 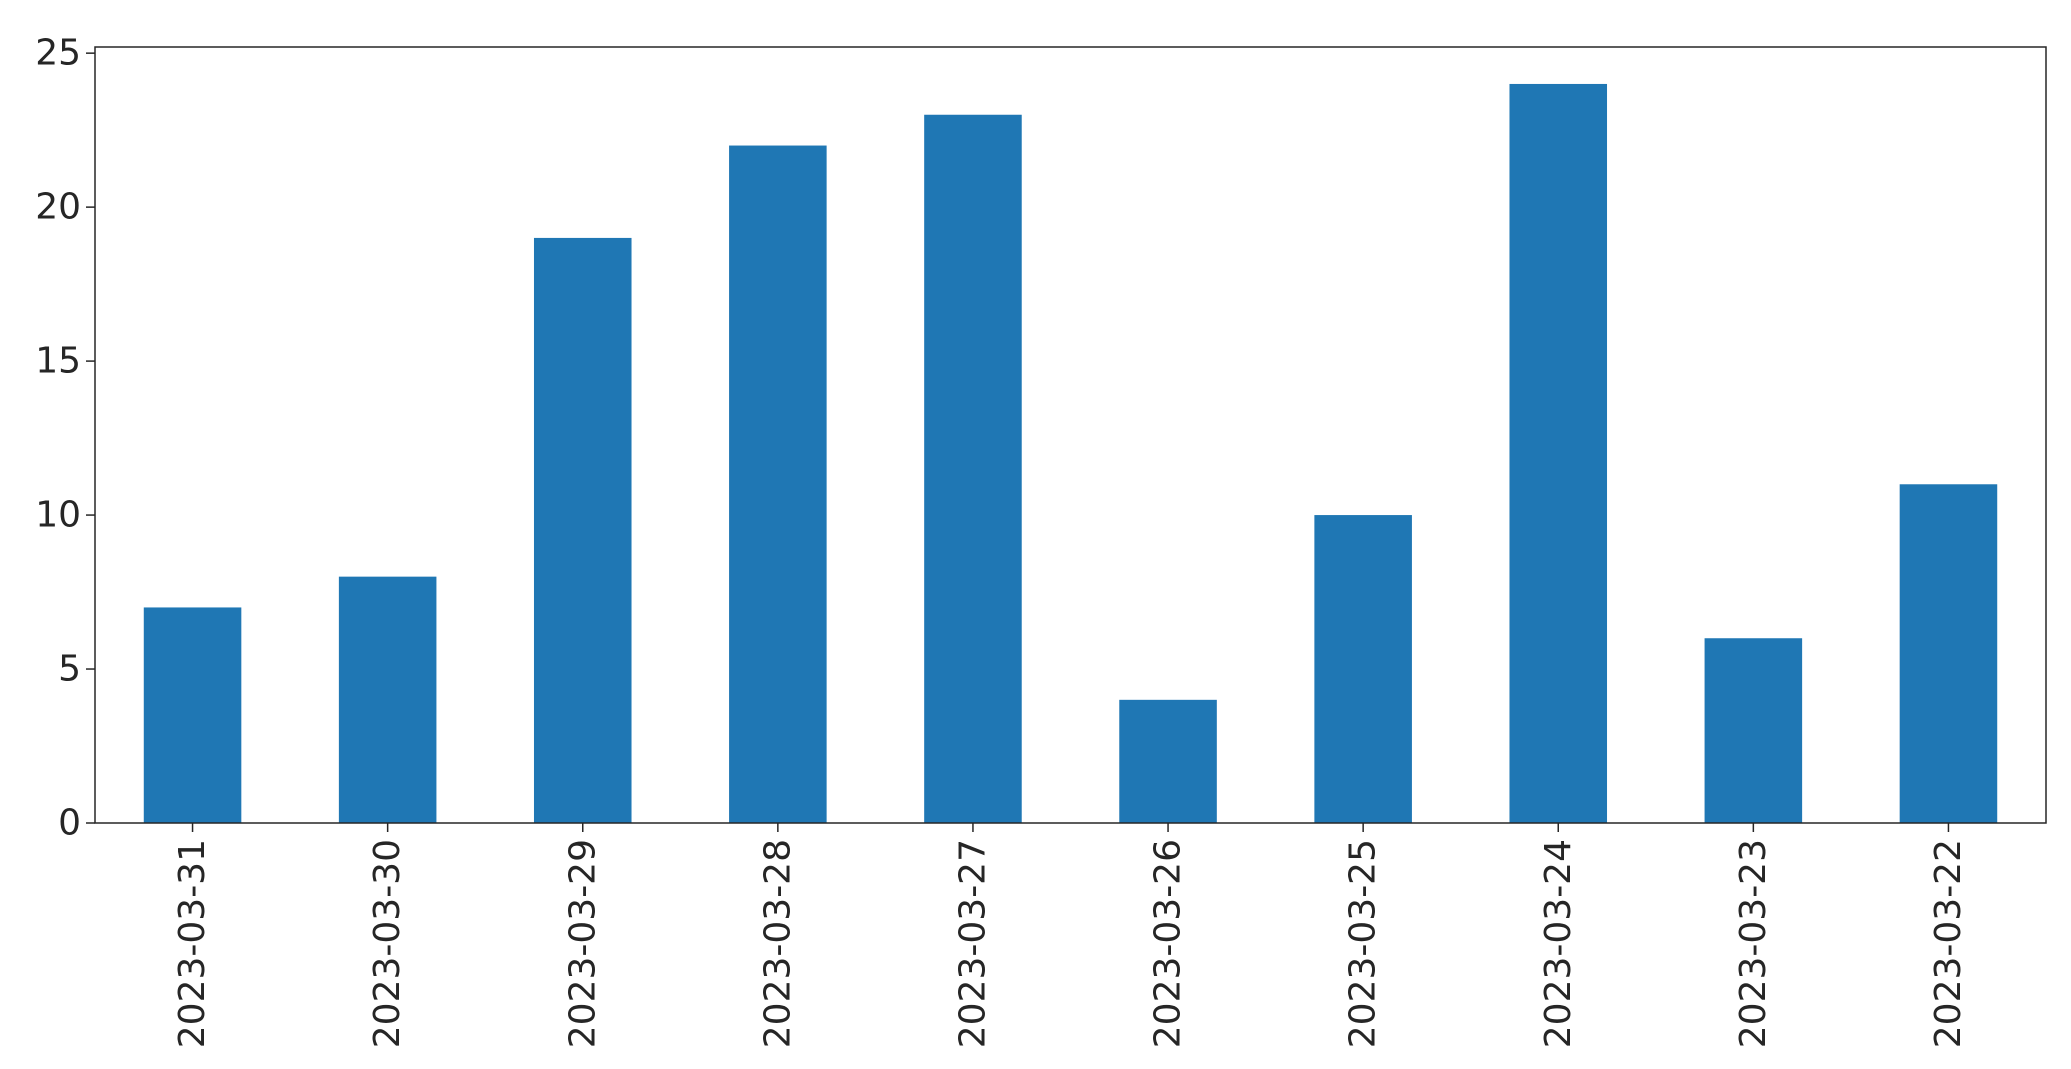 I want to click on x-tick-label: 2023-03-26, so click(x=1168, y=943).